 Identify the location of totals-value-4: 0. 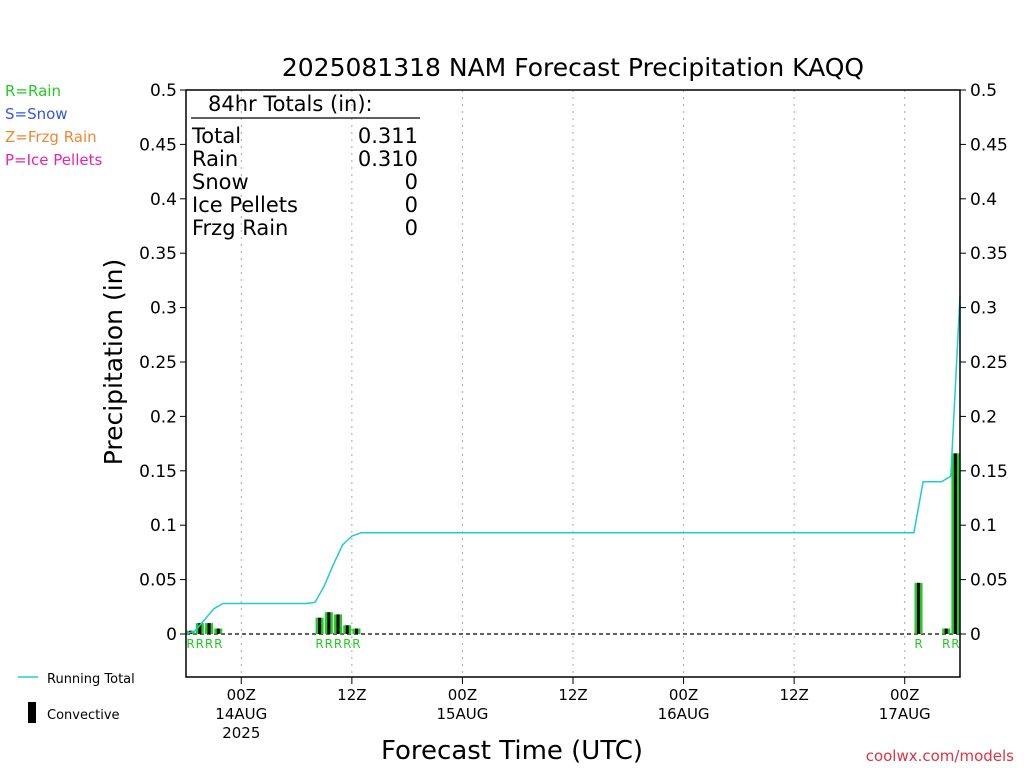
(411, 228).